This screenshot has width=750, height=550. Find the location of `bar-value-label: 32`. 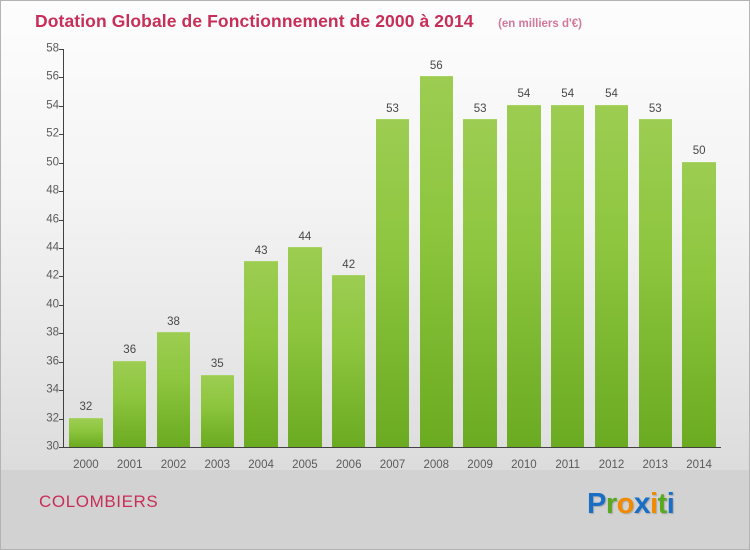

bar-value-label: 32 is located at coordinates (86, 407).